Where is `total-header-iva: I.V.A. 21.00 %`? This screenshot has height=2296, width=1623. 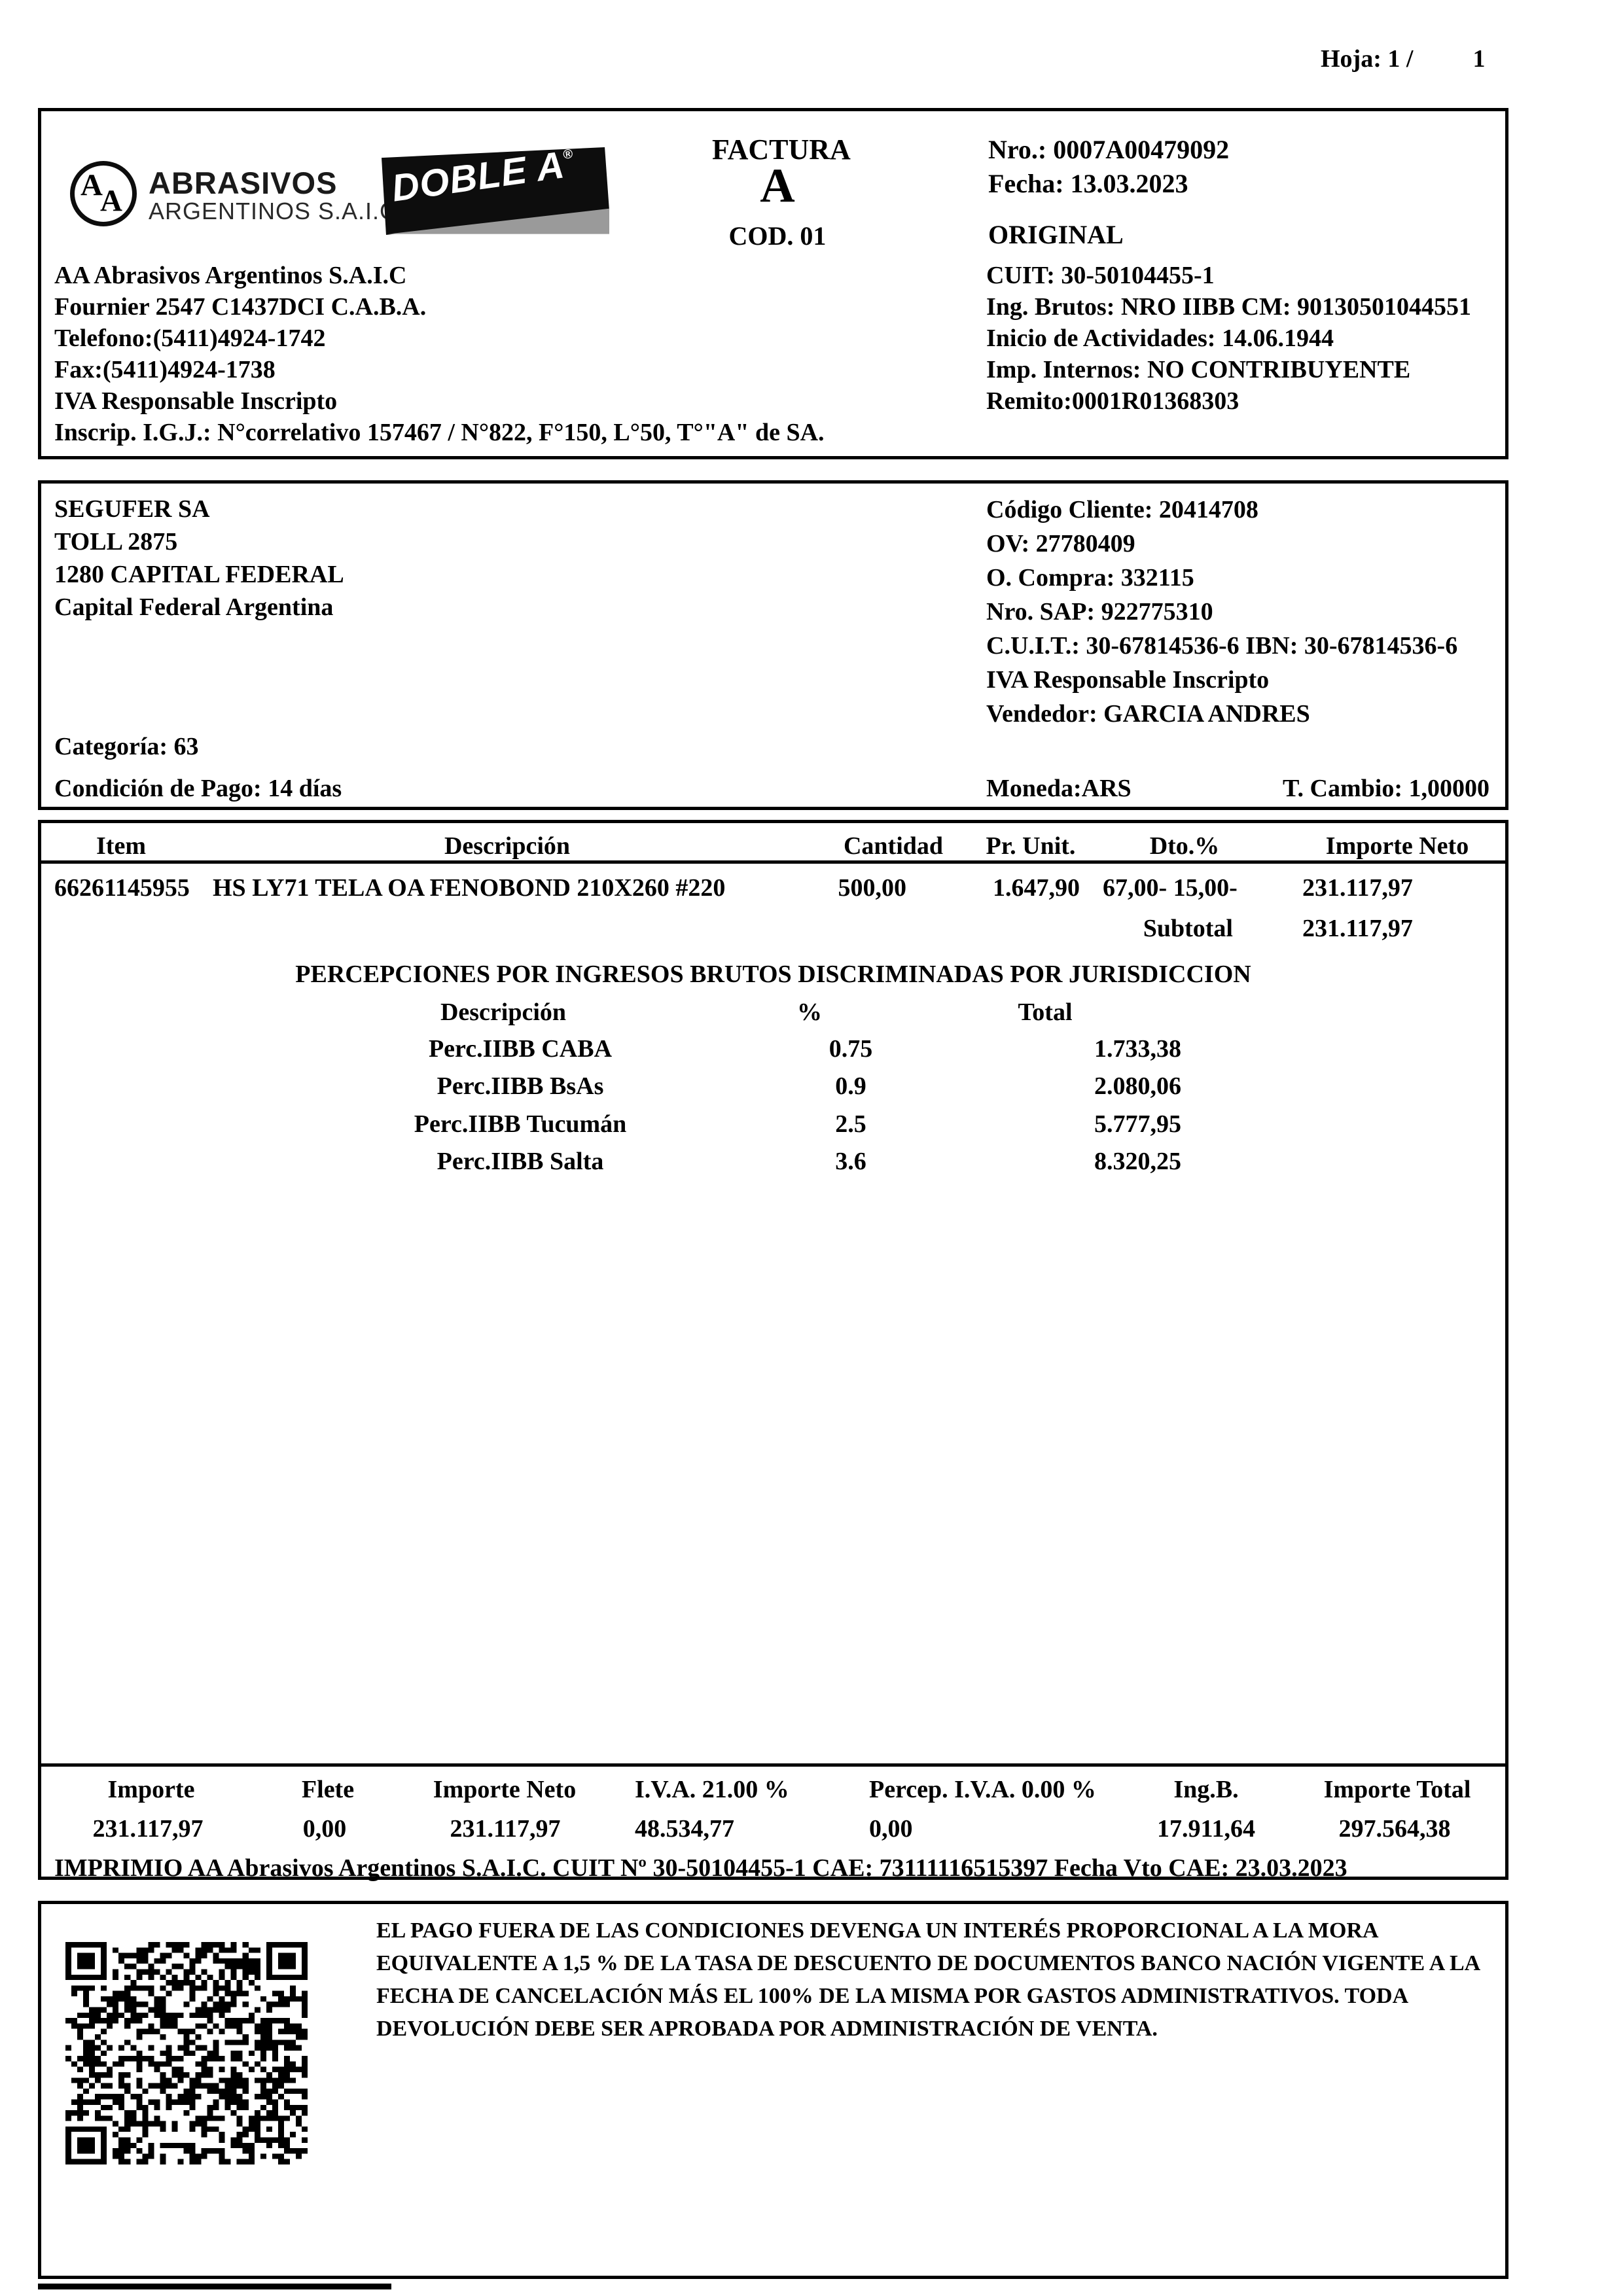
total-header-iva: I.V.A. 21.00 % is located at coordinates (712, 1789).